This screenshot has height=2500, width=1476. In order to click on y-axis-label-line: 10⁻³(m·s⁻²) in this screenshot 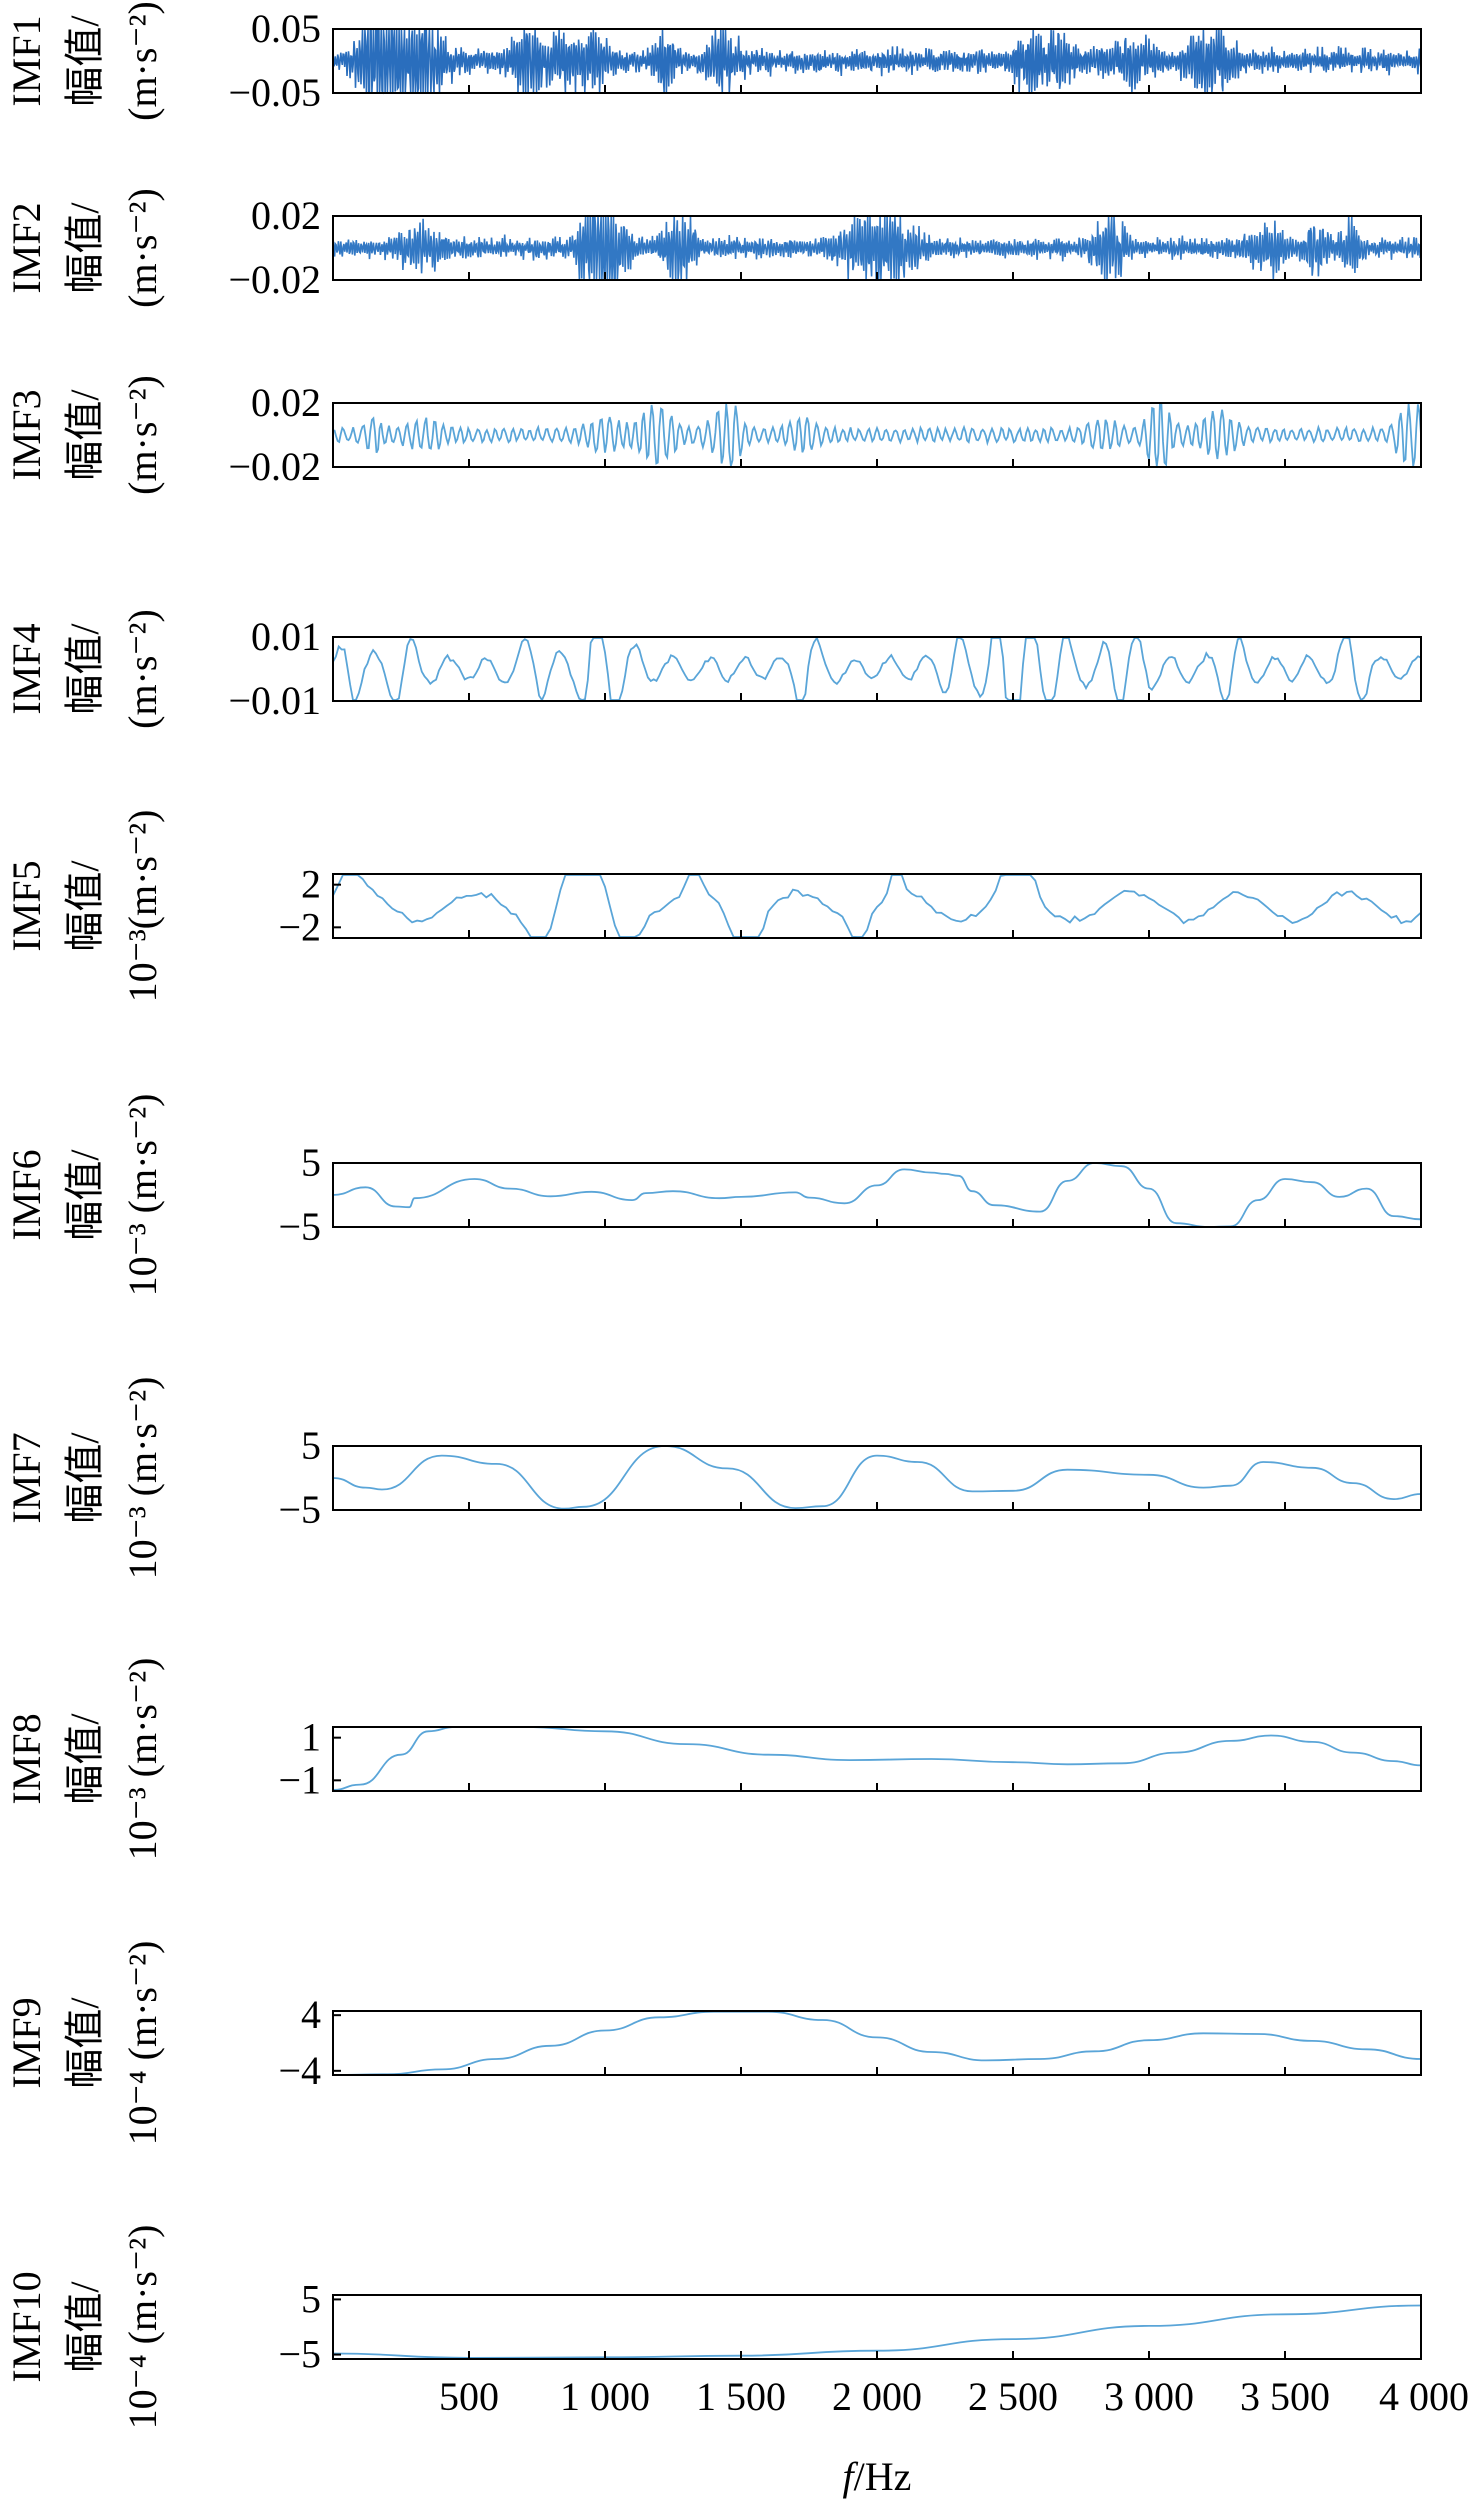, I will do `click(142, 906)`.